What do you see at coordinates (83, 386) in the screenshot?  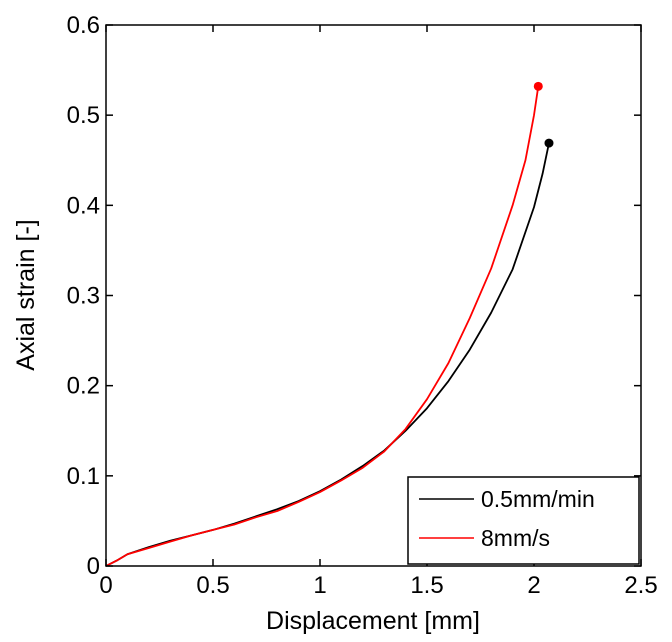 I see `y-tick-label: 0.2` at bounding box center [83, 386].